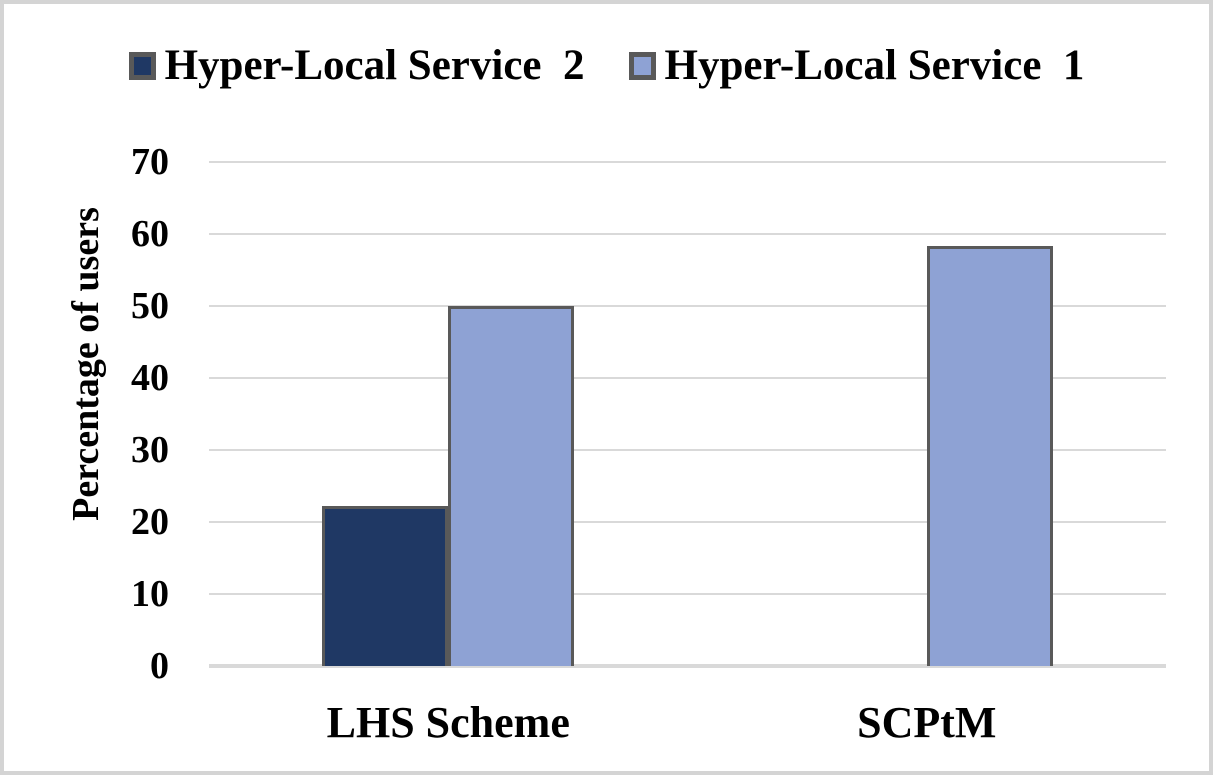 Image resolution: width=1213 pixels, height=775 pixels. I want to click on legend-item-hyper-local-service-1: Hyper-Local Service 1, so click(856, 65).